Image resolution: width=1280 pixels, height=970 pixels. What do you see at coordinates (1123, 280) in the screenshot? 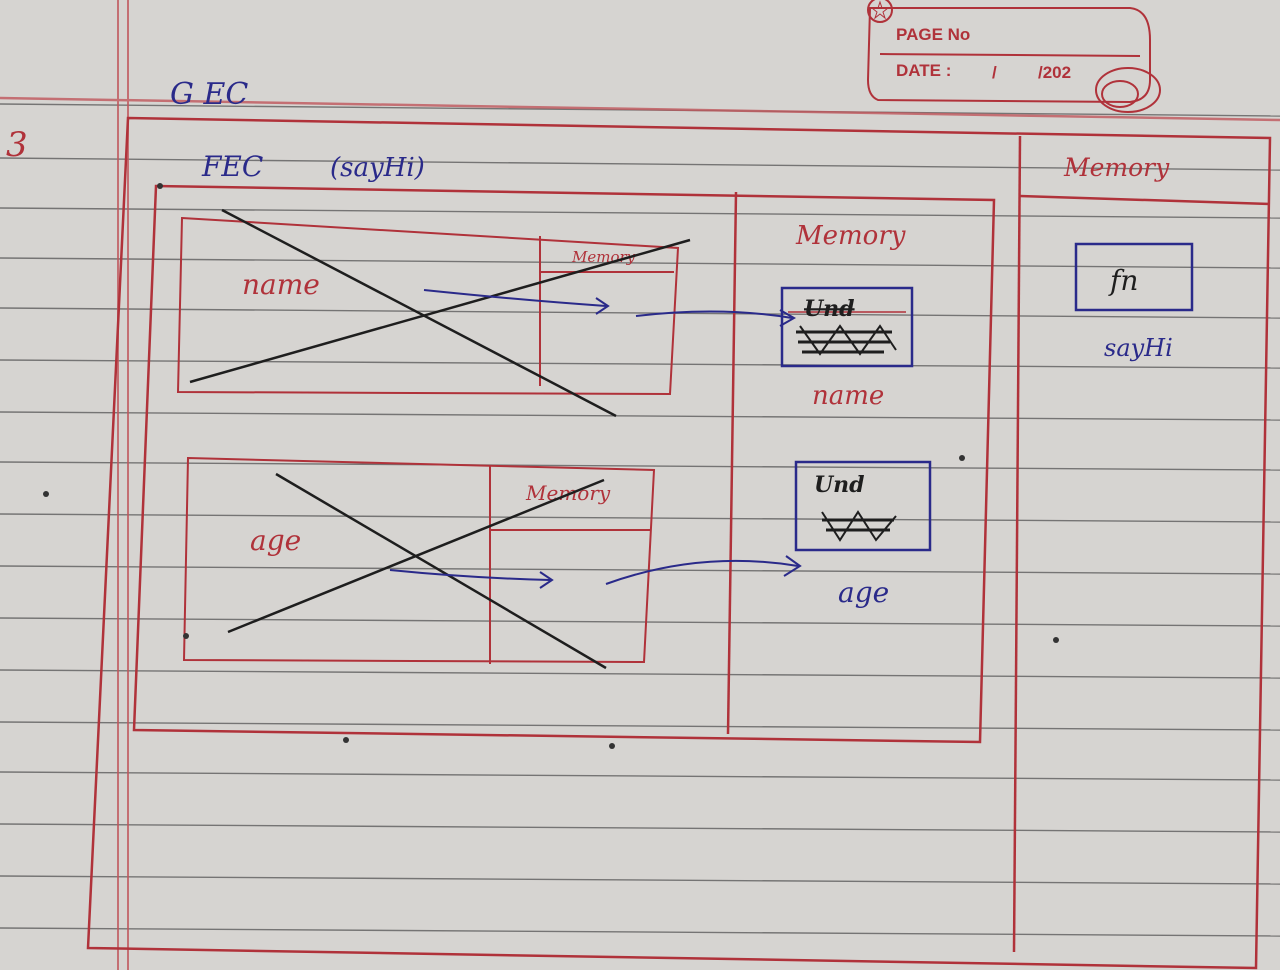
I see `global-memory-cell-value: fn` at bounding box center [1123, 280].